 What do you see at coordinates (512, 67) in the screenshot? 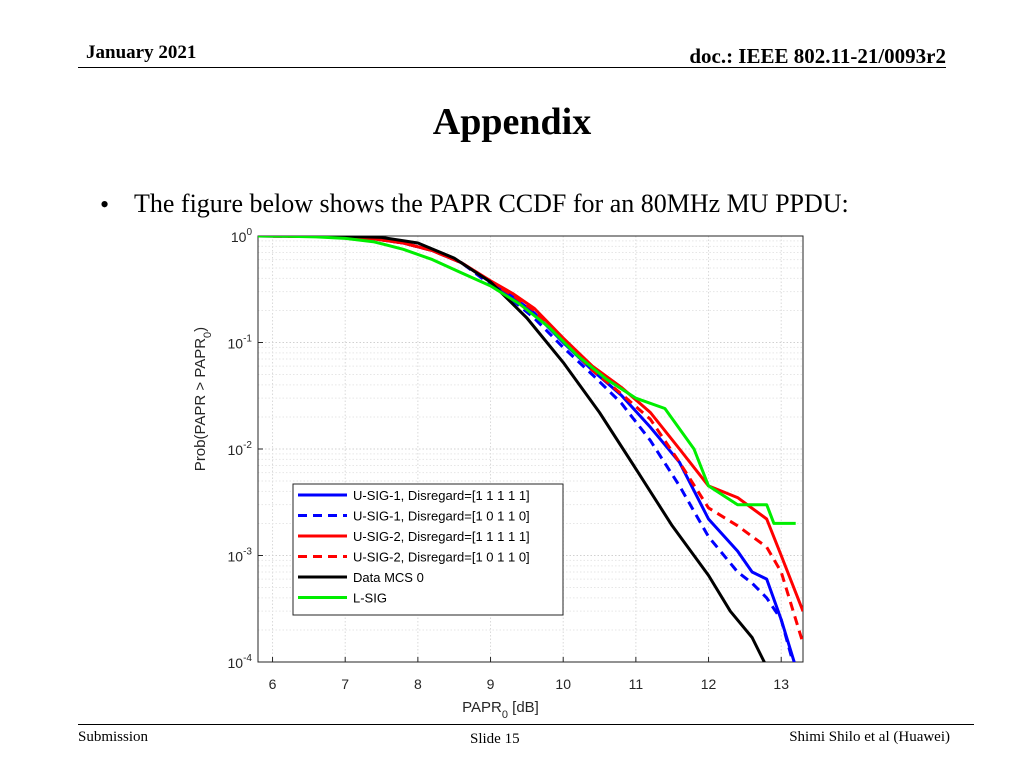
I see `header-divider` at bounding box center [512, 67].